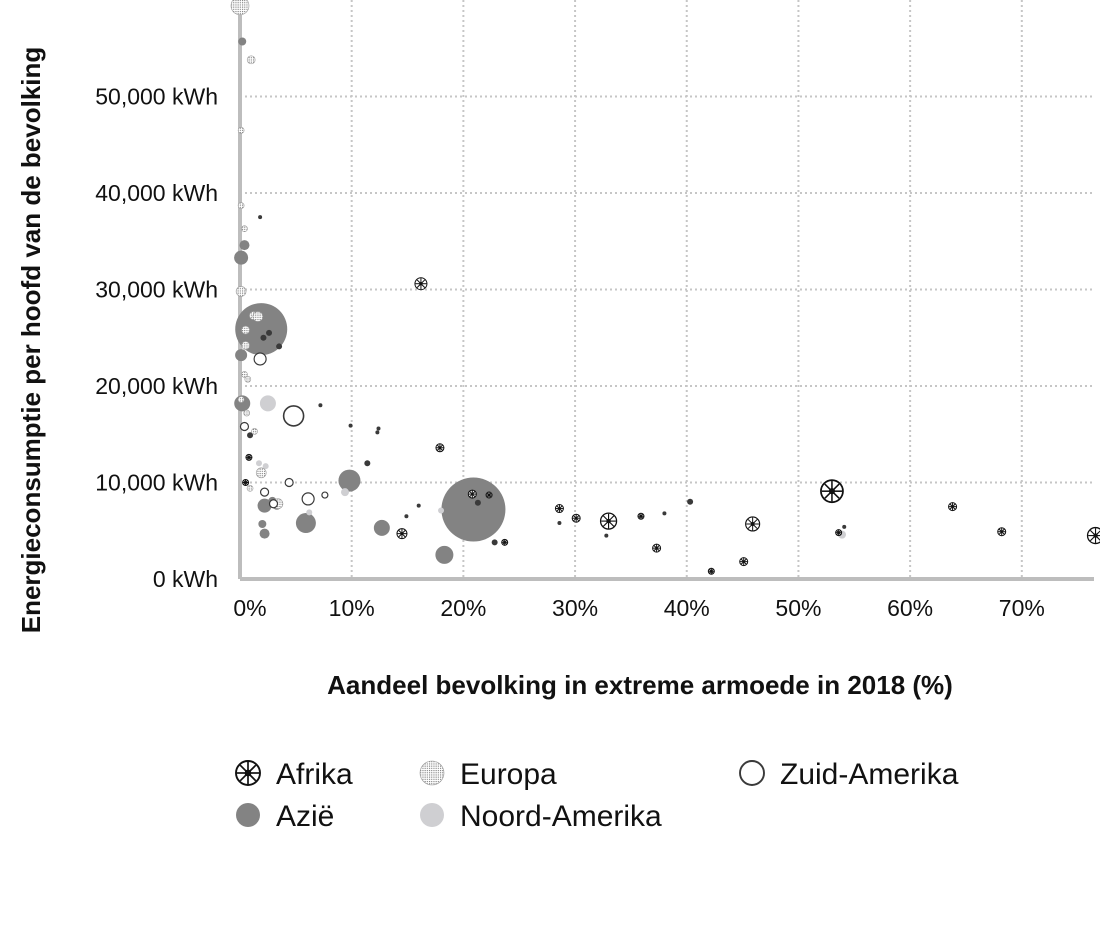 Image resolution: width=1100 pixels, height=940 pixels. What do you see at coordinates (156, 290) in the screenshot?
I see `y-tick-label: 30,000 kWh` at bounding box center [156, 290].